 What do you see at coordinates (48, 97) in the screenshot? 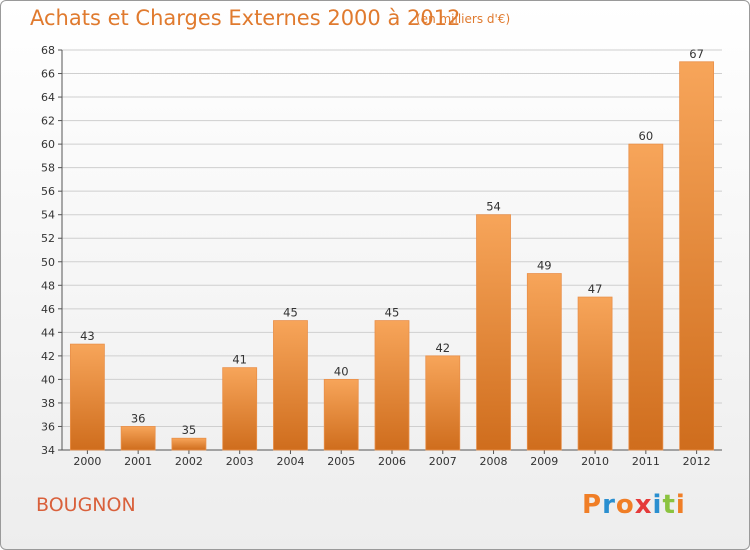
I see `y-tick-label: 64` at bounding box center [48, 97].